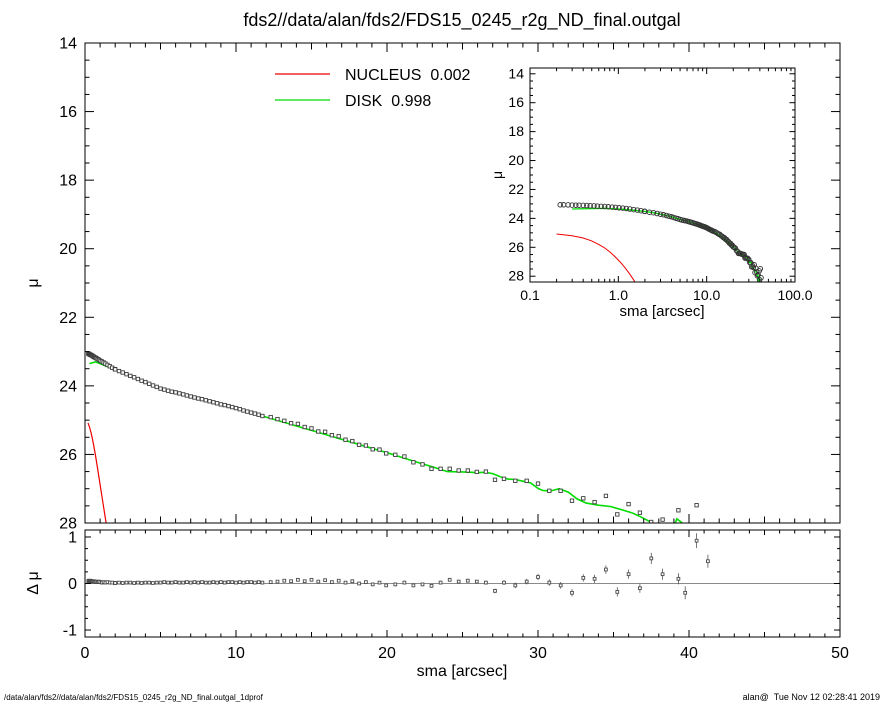 The image size is (885, 708). What do you see at coordinates (388, 101) in the screenshot?
I see `legend-disk-label: DISK 0.998` at bounding box center [388, 101].